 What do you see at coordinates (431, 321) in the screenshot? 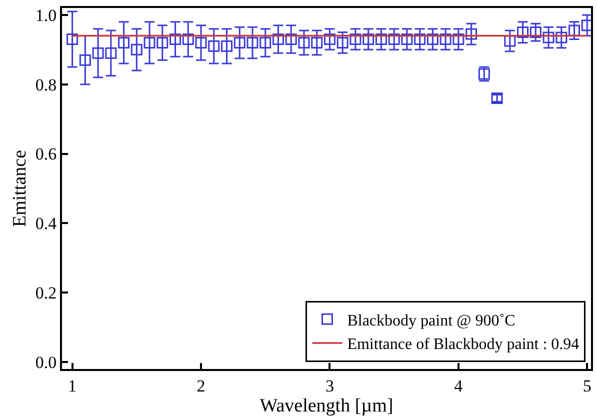
I see `legend-label: Blackbody paint @ 900˚C` at bounding box center [431, 321].